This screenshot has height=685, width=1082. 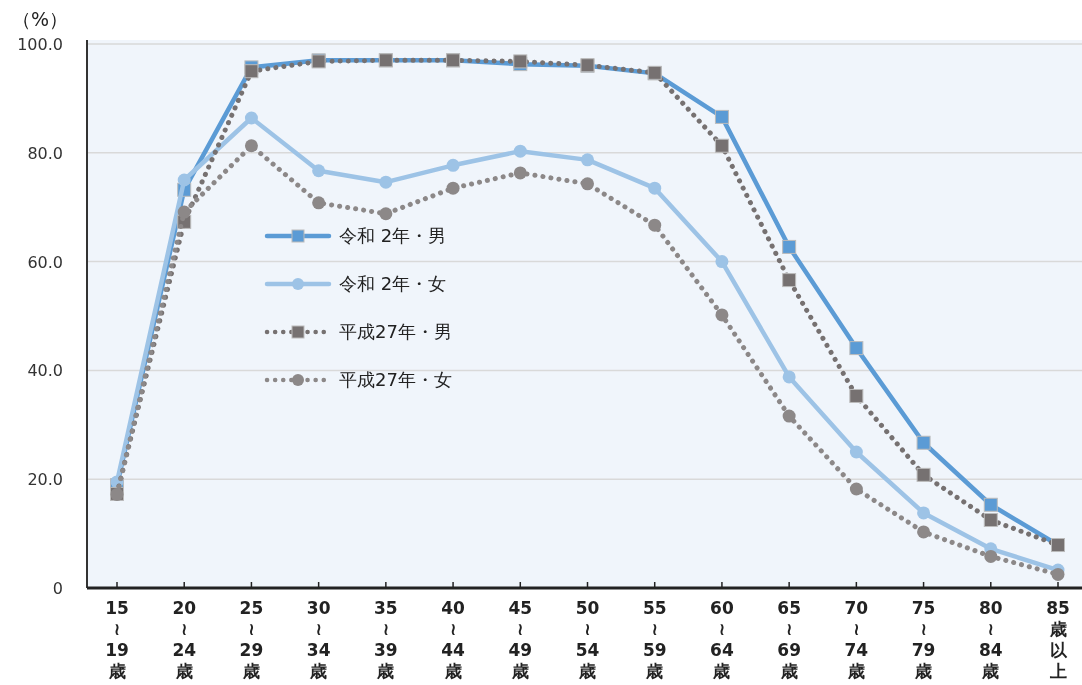 I want to click on x-tick-label: 70≀74歳, so click(x=856, y=639).